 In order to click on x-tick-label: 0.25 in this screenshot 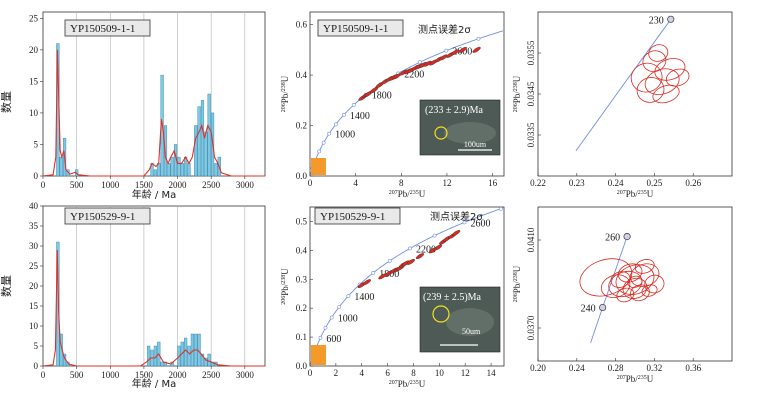, I will do `click(655, 183)`.